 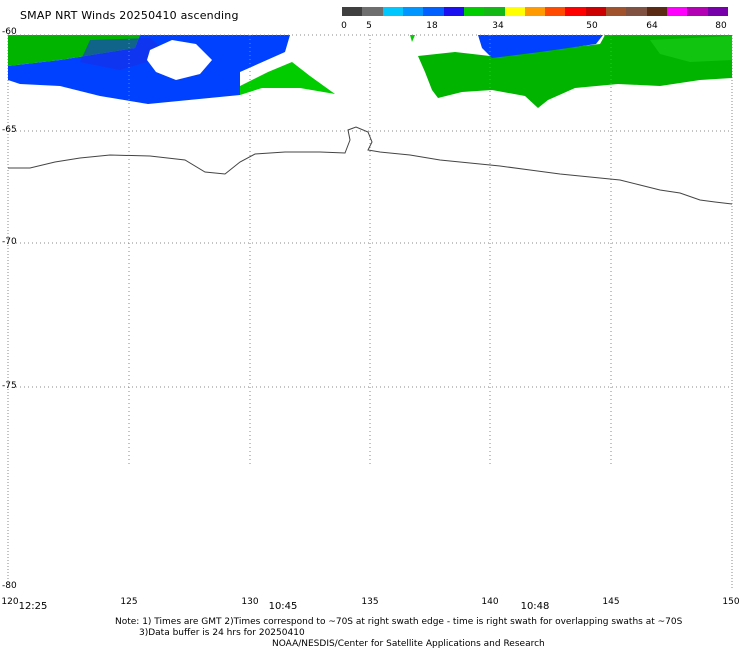 What do you see at coordinates (287, 78) in the screenshot?
I see `swath-left-green-patch` at bounding box center [287, 78].